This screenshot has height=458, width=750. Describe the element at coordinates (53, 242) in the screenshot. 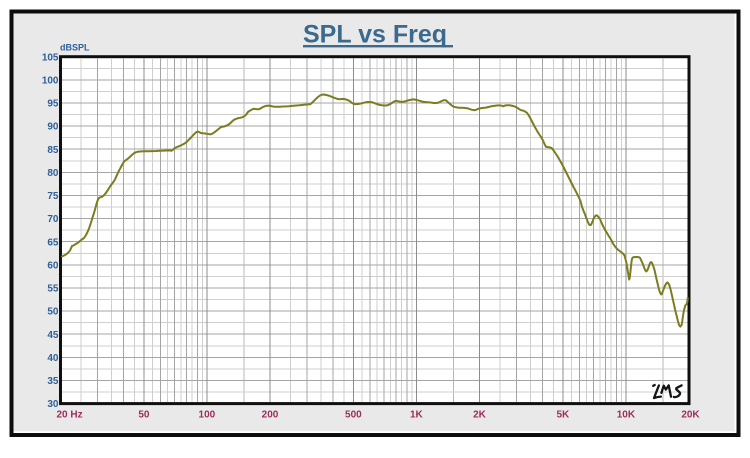

I see `svg-text: 65` at that location.